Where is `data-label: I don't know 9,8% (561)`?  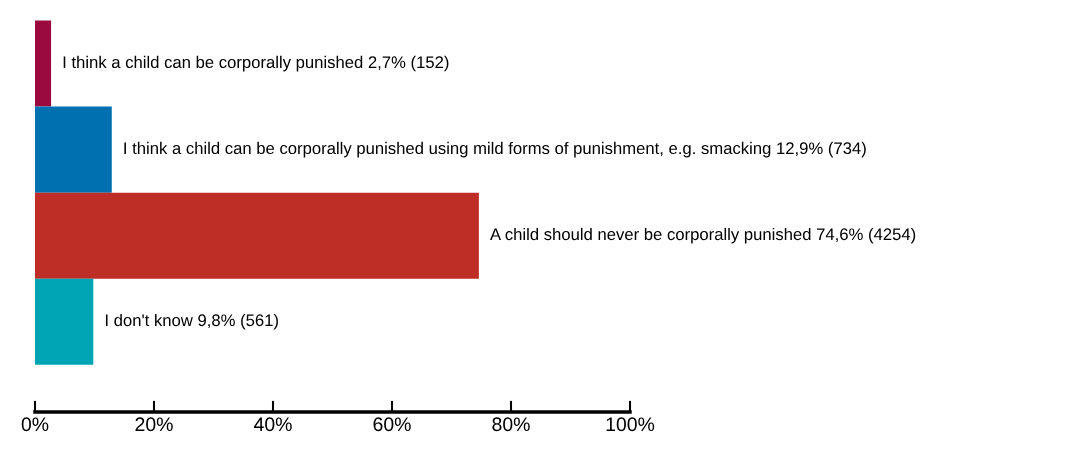 data-label: I don't know 9,8% (561) is located at coordinates (191, 321).